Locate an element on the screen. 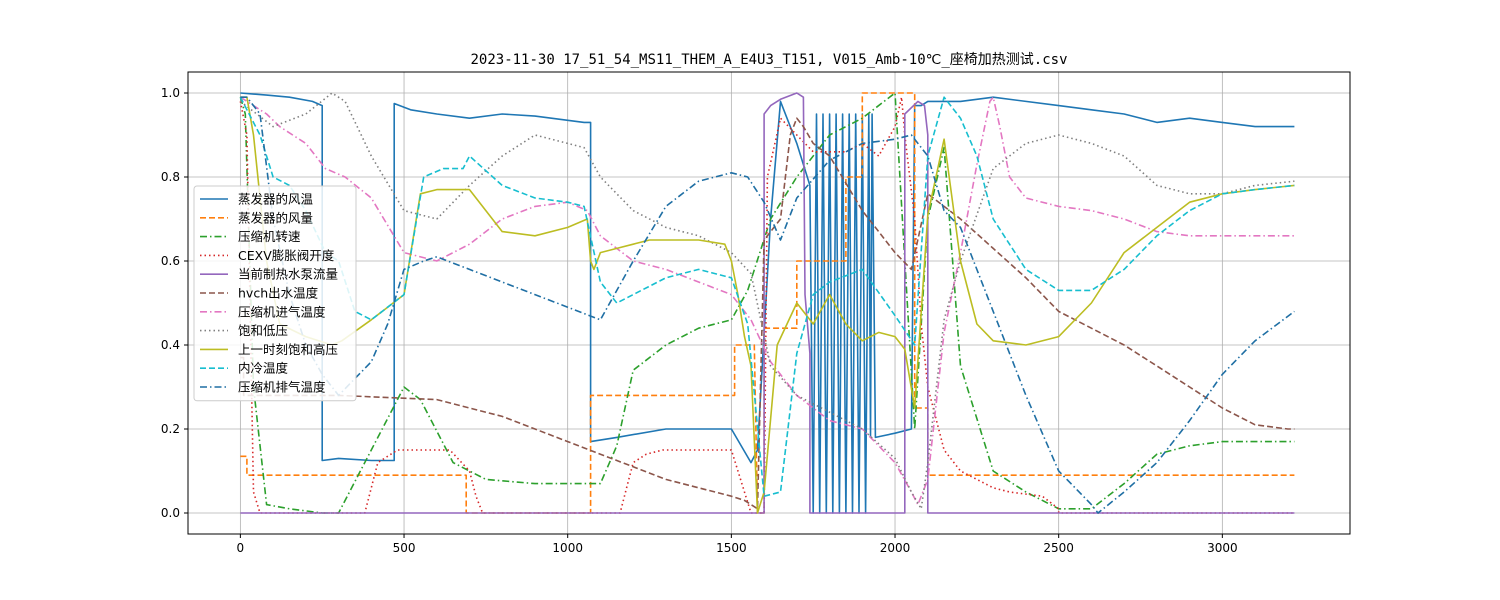  legend-label: 压缩机进气温度 is located at coordinates (282, 311).